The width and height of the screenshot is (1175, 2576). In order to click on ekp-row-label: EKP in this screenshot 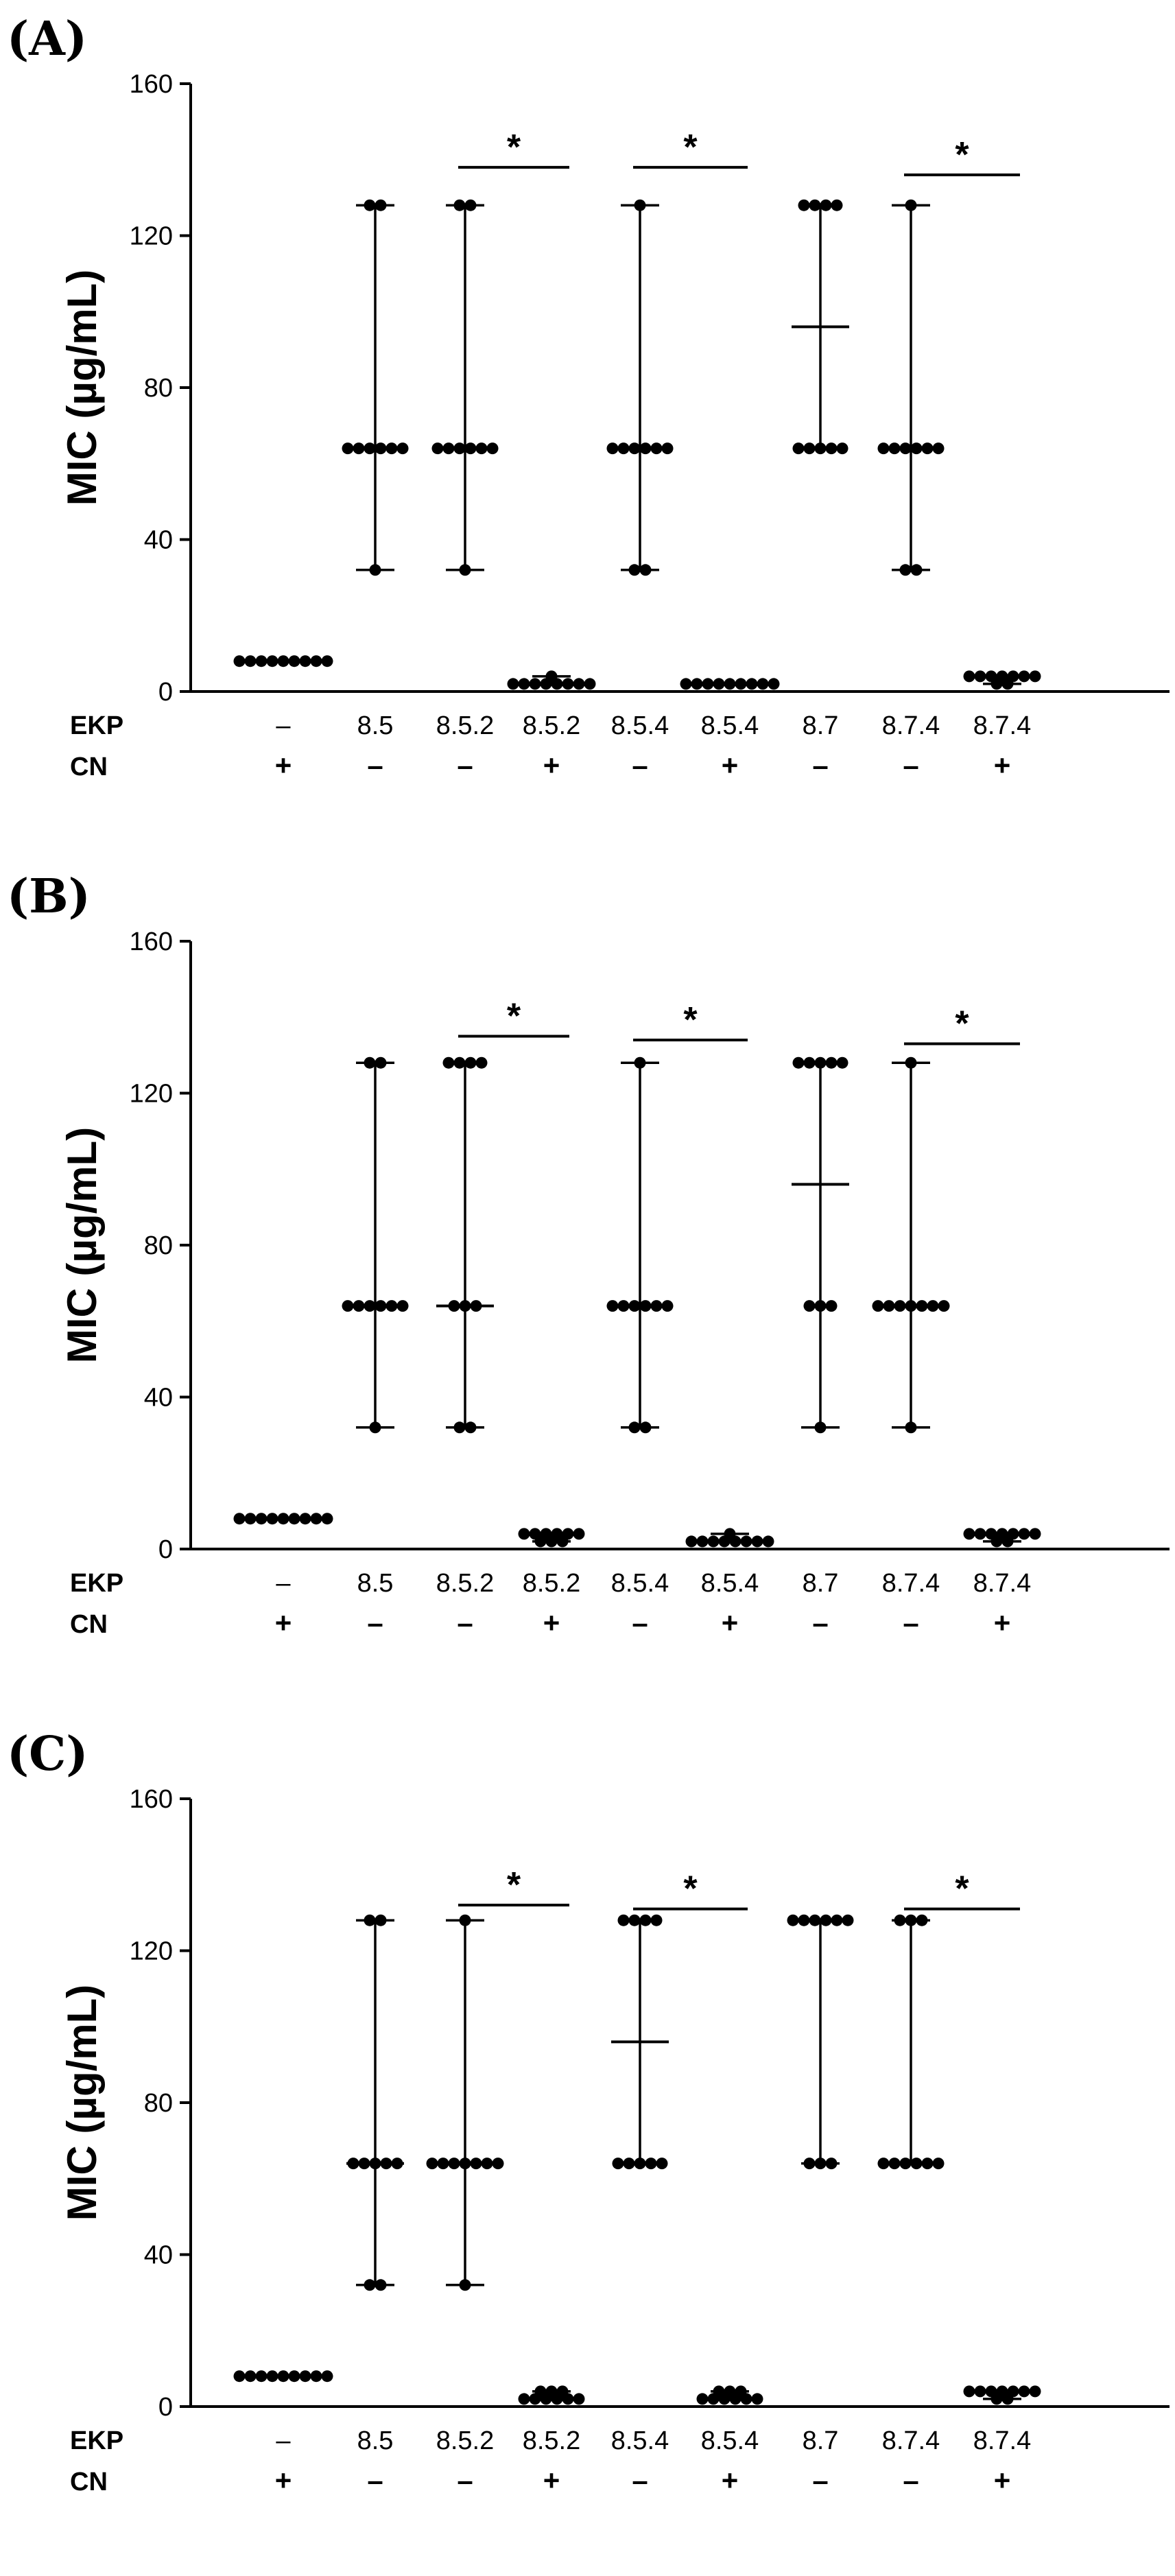, I will do `click(96, 2440)`.